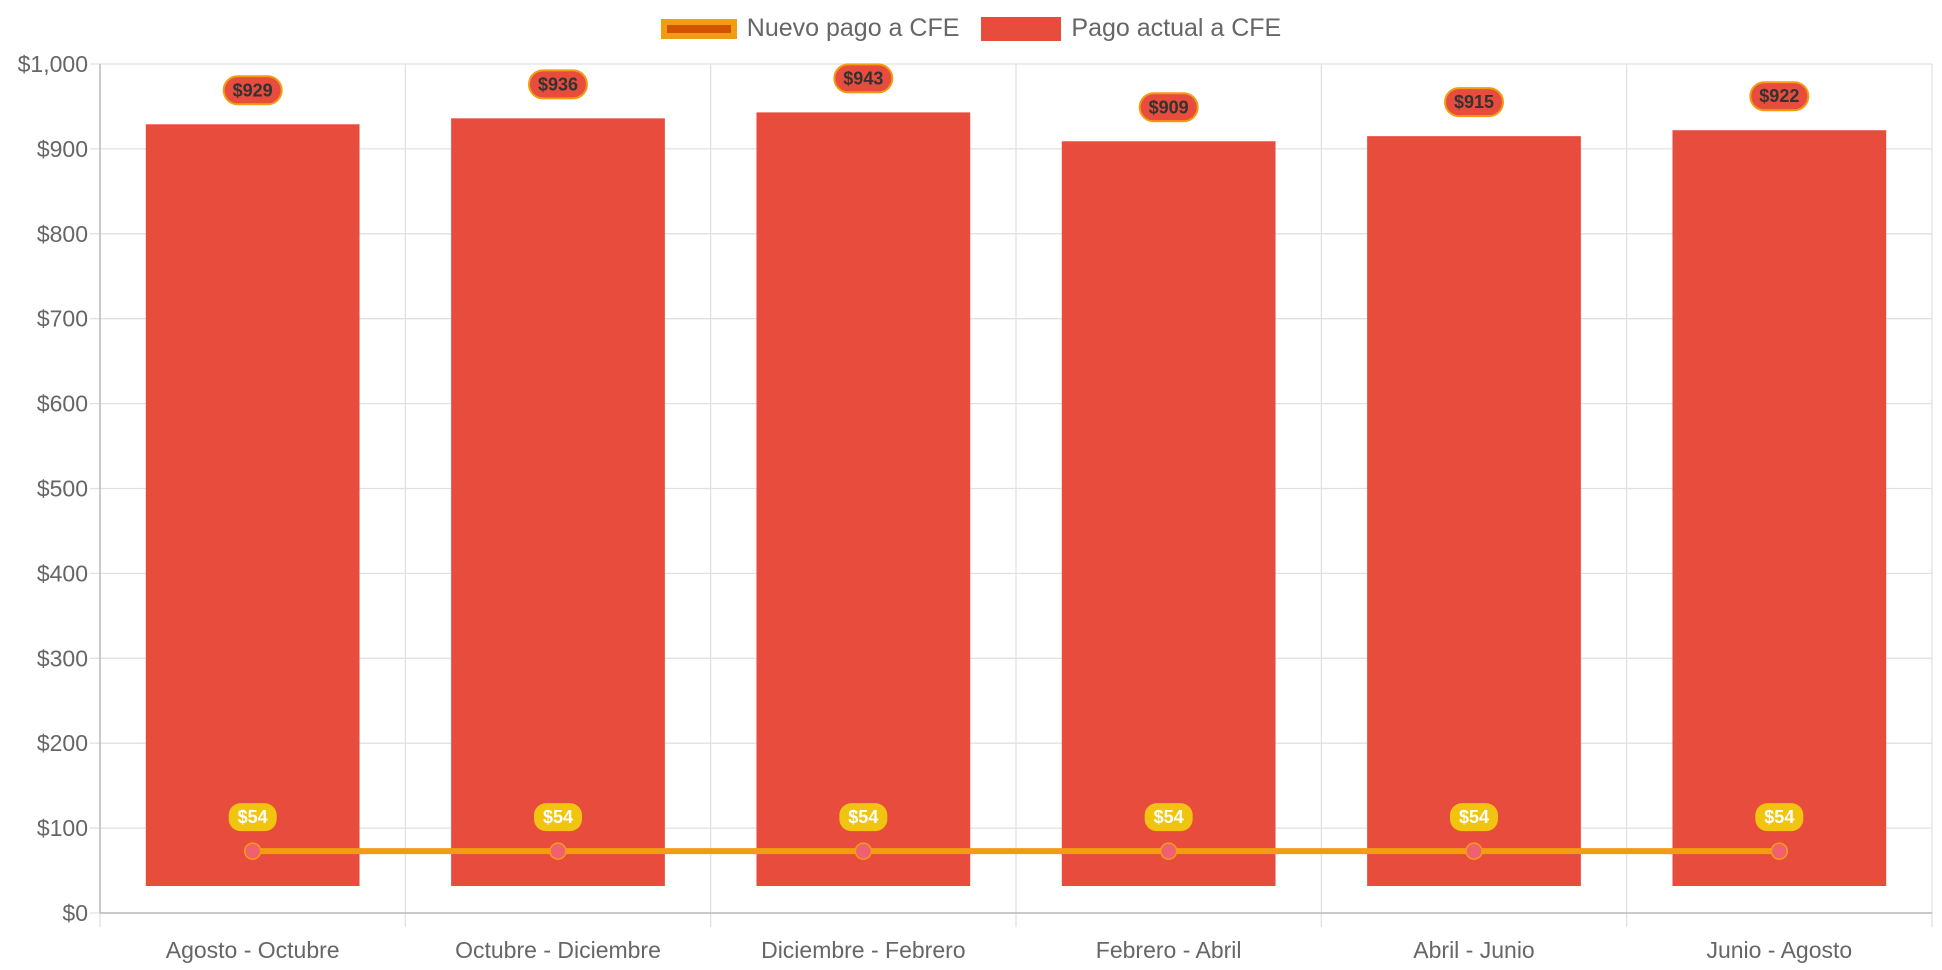 This screenshot has height=970, width=1942. I want to click on y-tick-label: $400, so click(62, 573).